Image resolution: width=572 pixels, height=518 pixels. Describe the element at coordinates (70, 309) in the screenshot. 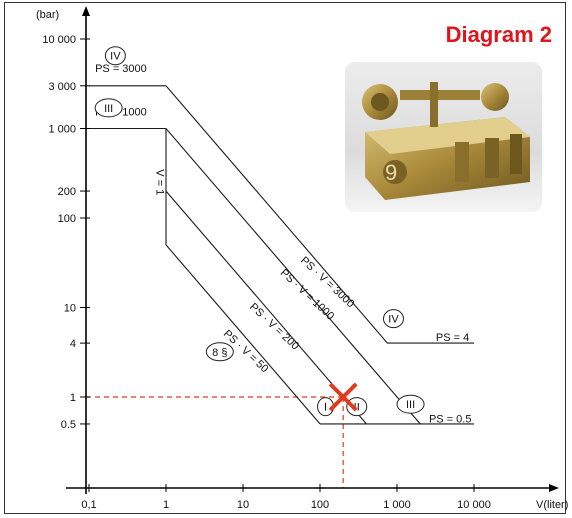

I see `y-tick-label: 10` at that location.